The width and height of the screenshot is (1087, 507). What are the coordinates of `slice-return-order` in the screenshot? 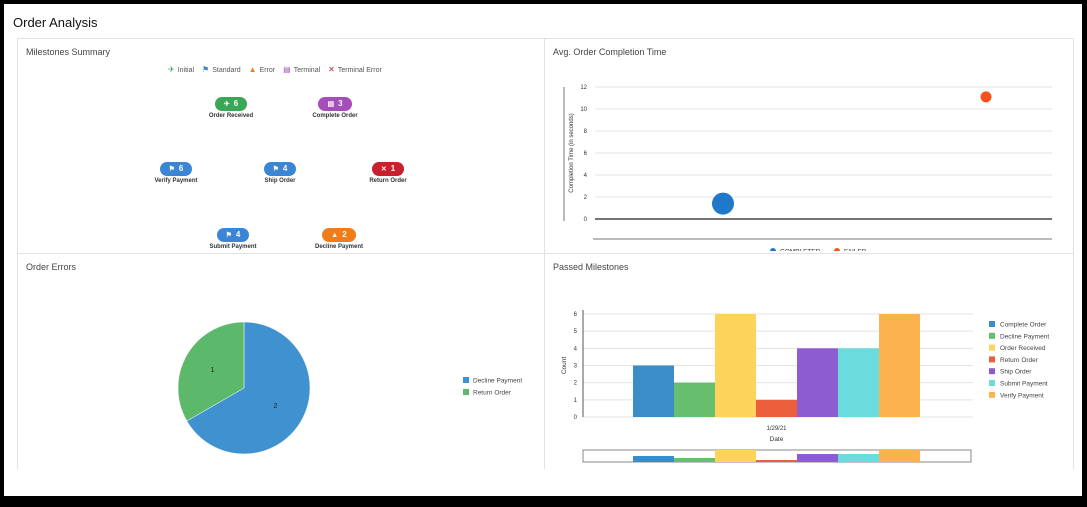 It's located at (211, 371).